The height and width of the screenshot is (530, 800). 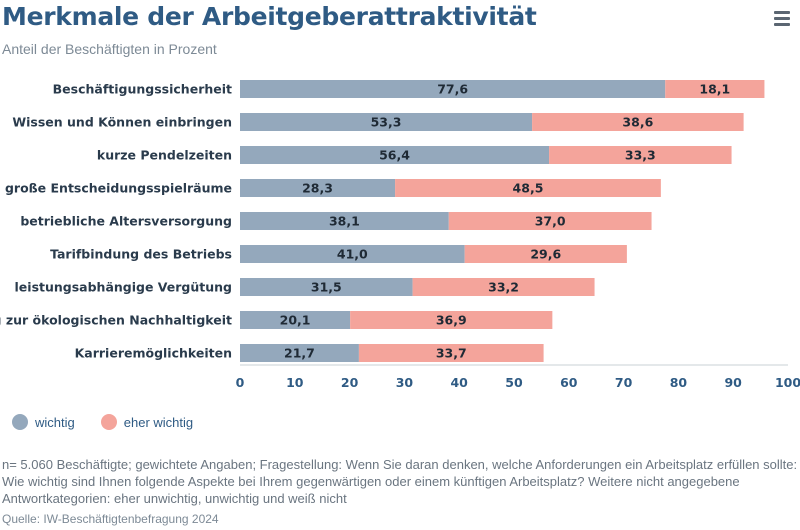 I want to click on chart-title: Merkmale der Arbeitgeberattraktivität, so click(x=269, y=16).